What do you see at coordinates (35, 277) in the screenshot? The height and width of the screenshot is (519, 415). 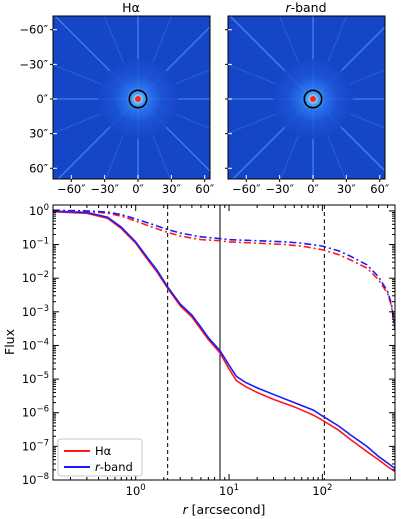 I see `y-tick-label: 10⁻²` at bounding box center [35, 277].